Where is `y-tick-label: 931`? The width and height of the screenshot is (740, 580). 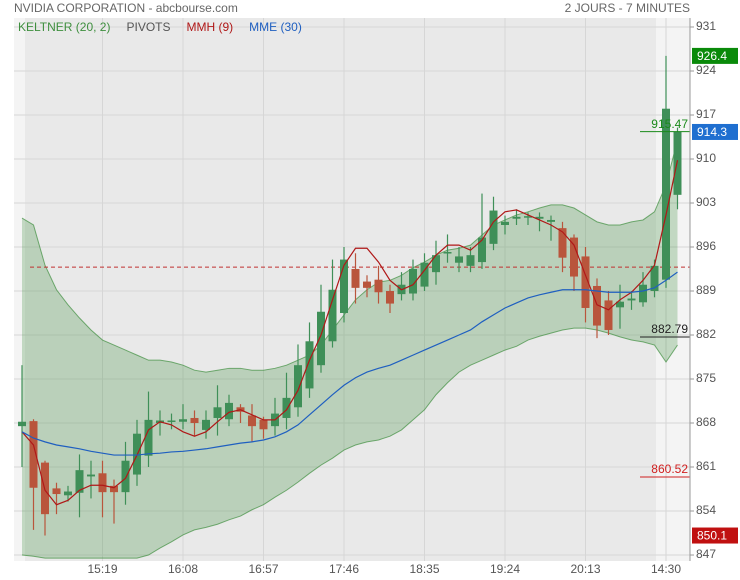
y-tick-label: 931 is located at coordinates (706, 26).